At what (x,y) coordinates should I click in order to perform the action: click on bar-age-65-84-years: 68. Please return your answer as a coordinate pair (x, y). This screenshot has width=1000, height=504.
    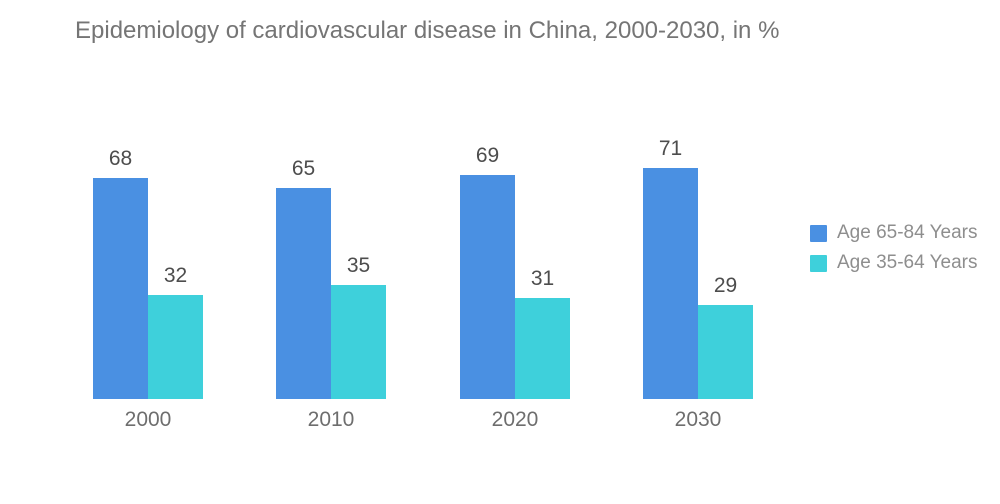
    Looking at the image, I should click on (120, 273).